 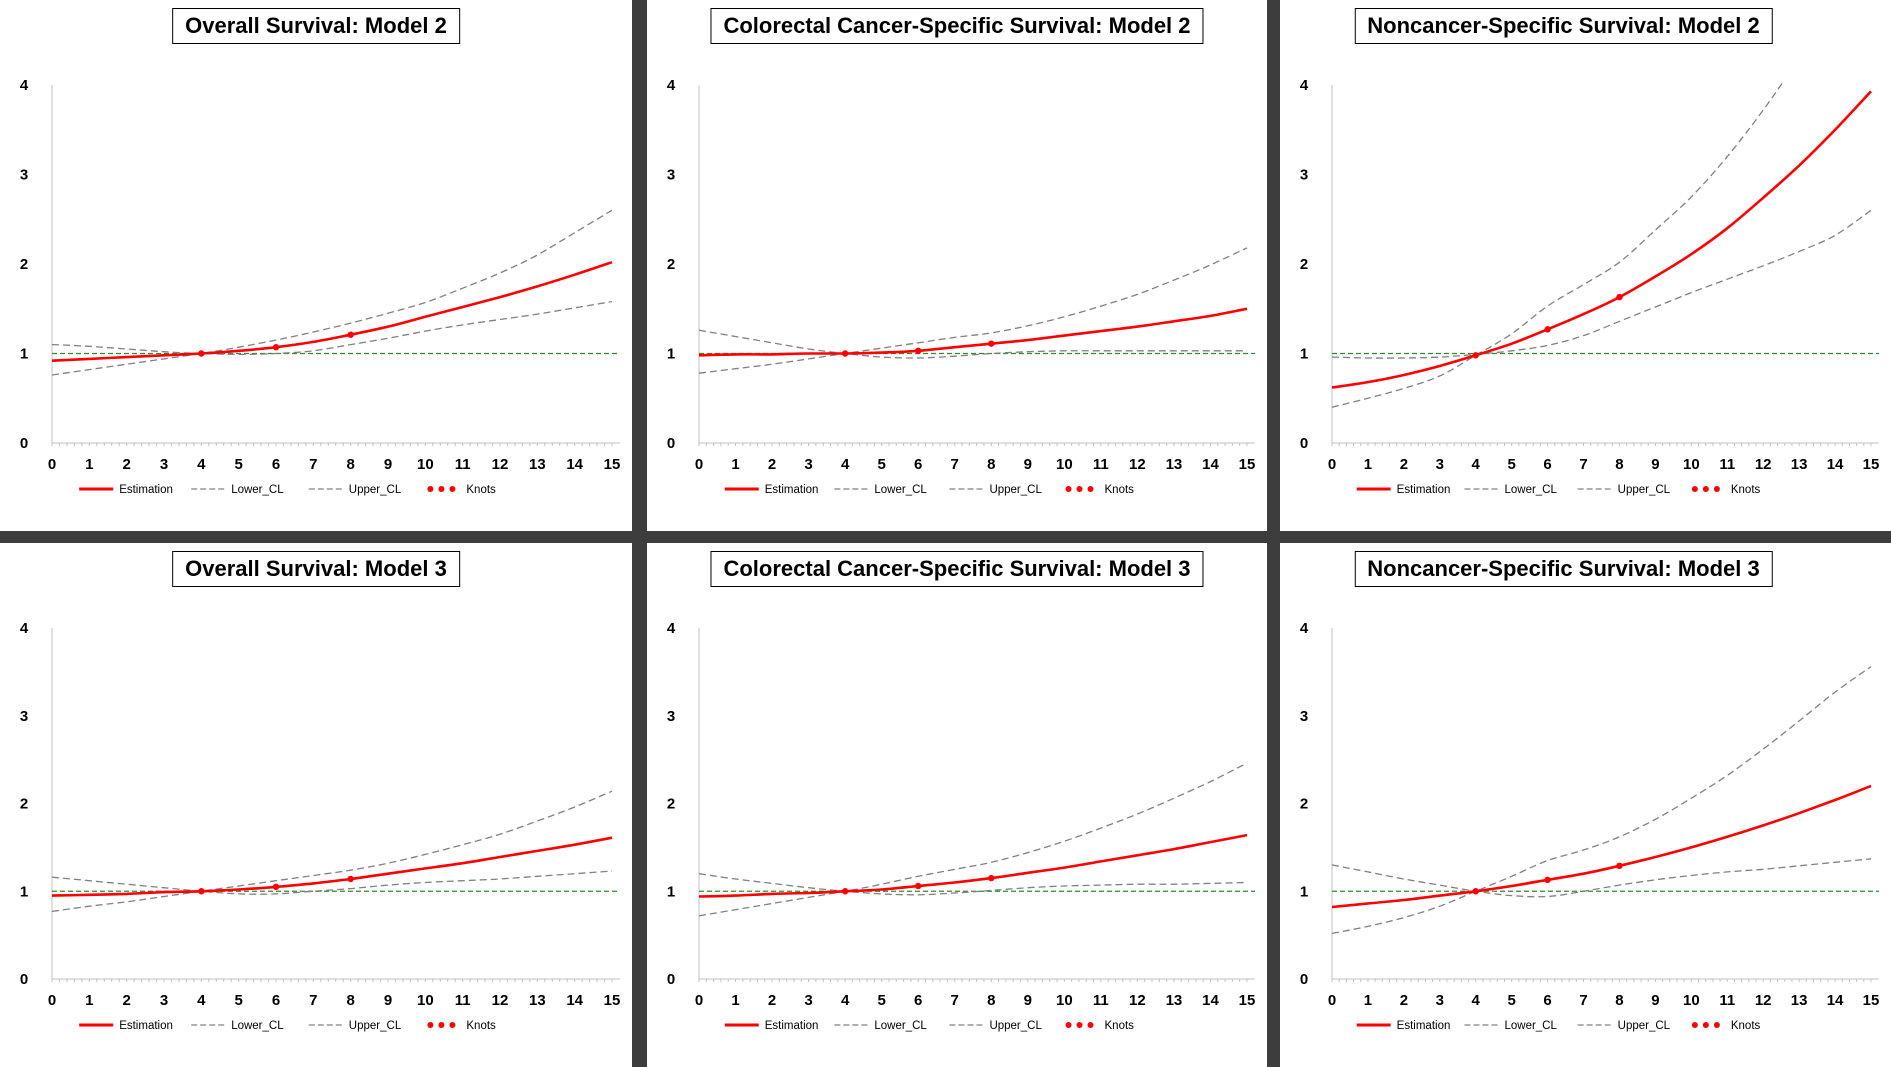 What do you see at coordinates (1601, 203) in the screenshot?
I see `upper-cl-line` at bounding box center [1601, 203].